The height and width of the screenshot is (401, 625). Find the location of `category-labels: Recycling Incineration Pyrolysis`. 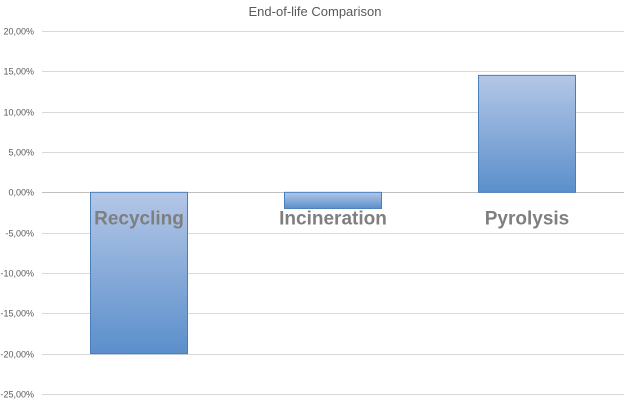

category-labels: Recycling Incineration Pyrolysis is located at coordinates (331, 218).